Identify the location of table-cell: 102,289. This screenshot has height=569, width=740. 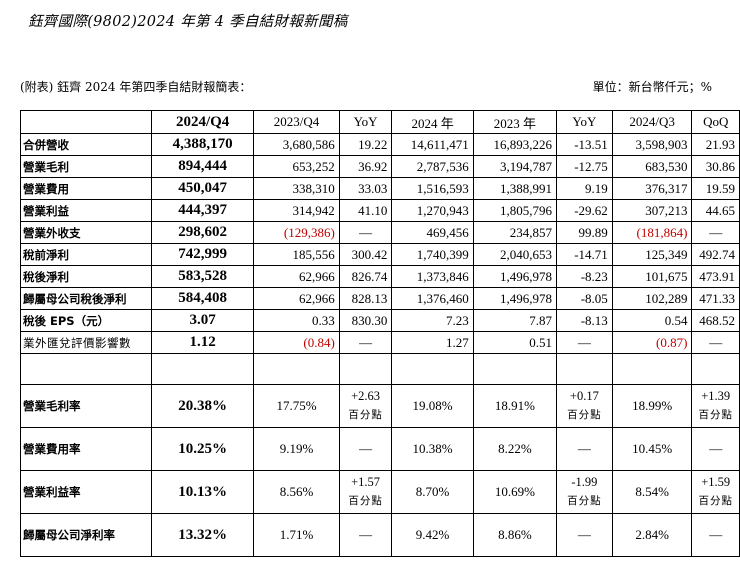
(652, 298).